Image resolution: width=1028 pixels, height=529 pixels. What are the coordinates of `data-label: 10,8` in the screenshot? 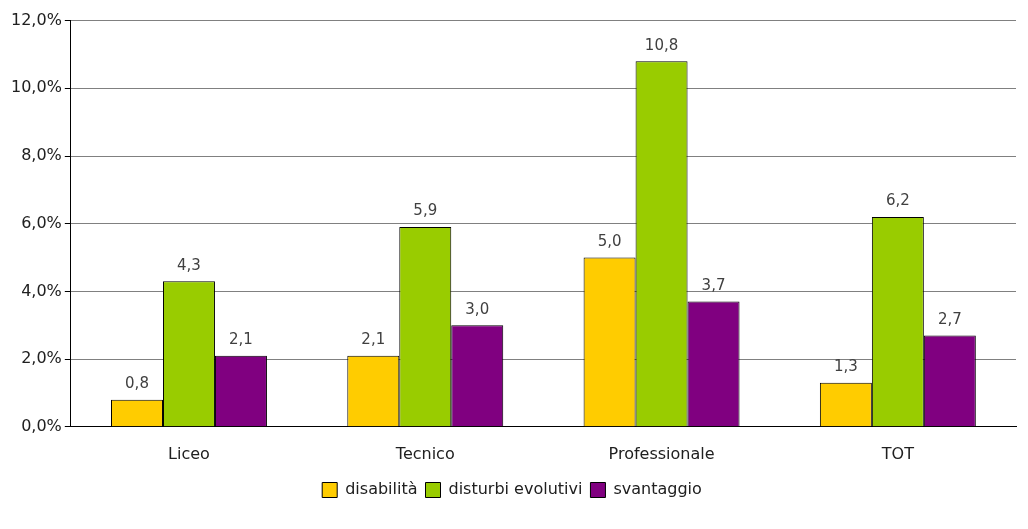 It's located at (661, 44).